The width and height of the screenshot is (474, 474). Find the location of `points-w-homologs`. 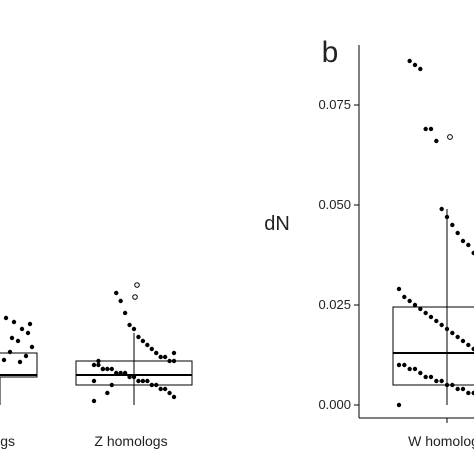

points-w-homologs is located at coordinates (435, 233).